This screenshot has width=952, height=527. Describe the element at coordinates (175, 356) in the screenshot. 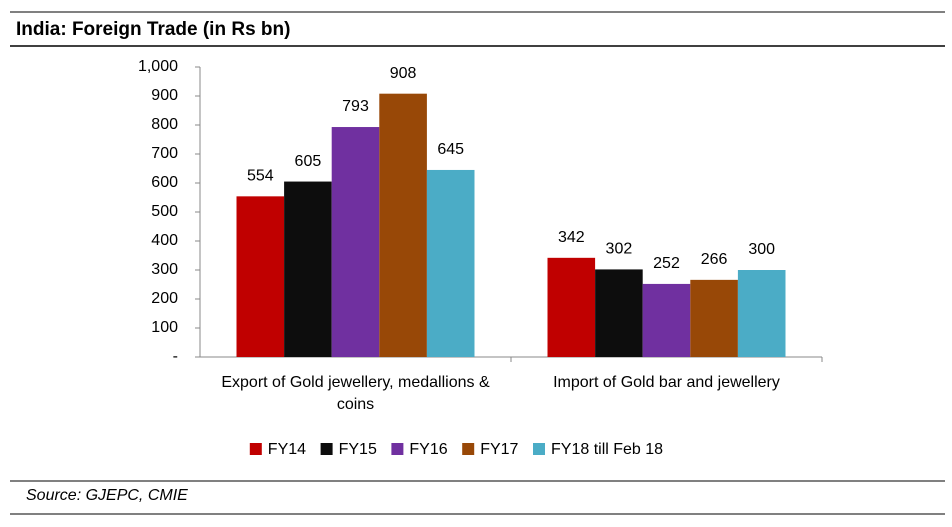

I see `y-tick-label: -` at that location.